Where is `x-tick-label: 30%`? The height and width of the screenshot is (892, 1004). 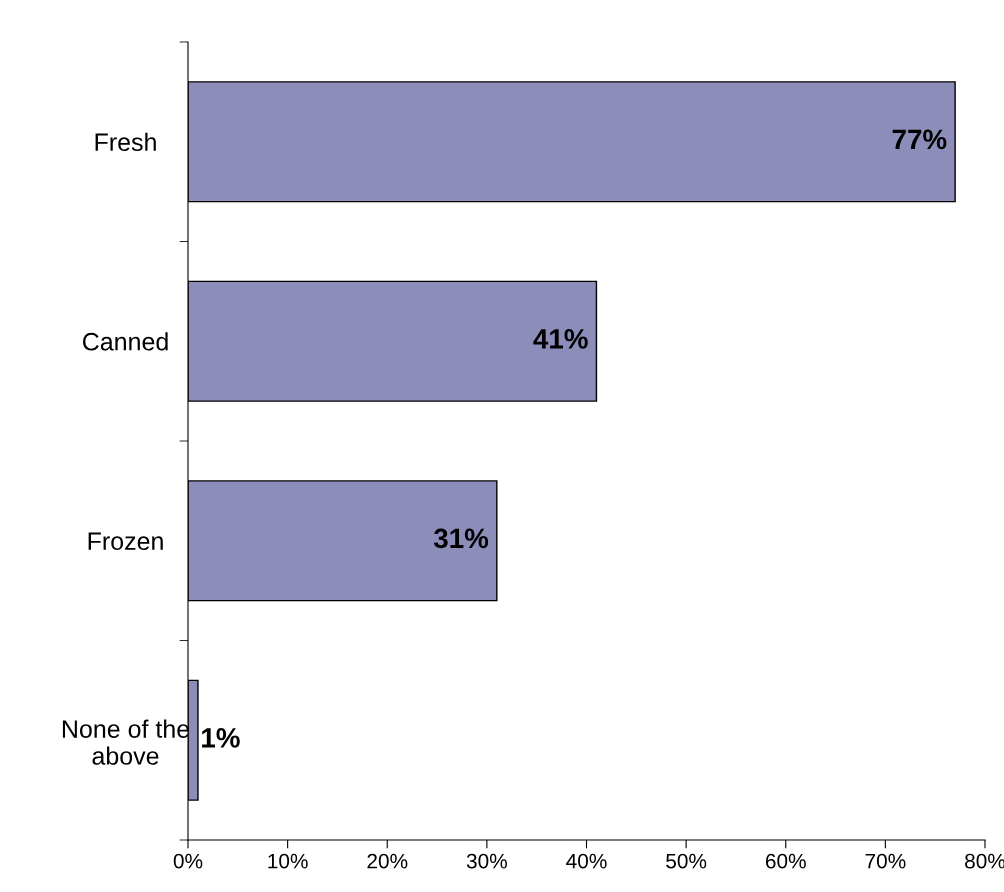 x-tick-label: 30% is located at coordinates (486, 861).